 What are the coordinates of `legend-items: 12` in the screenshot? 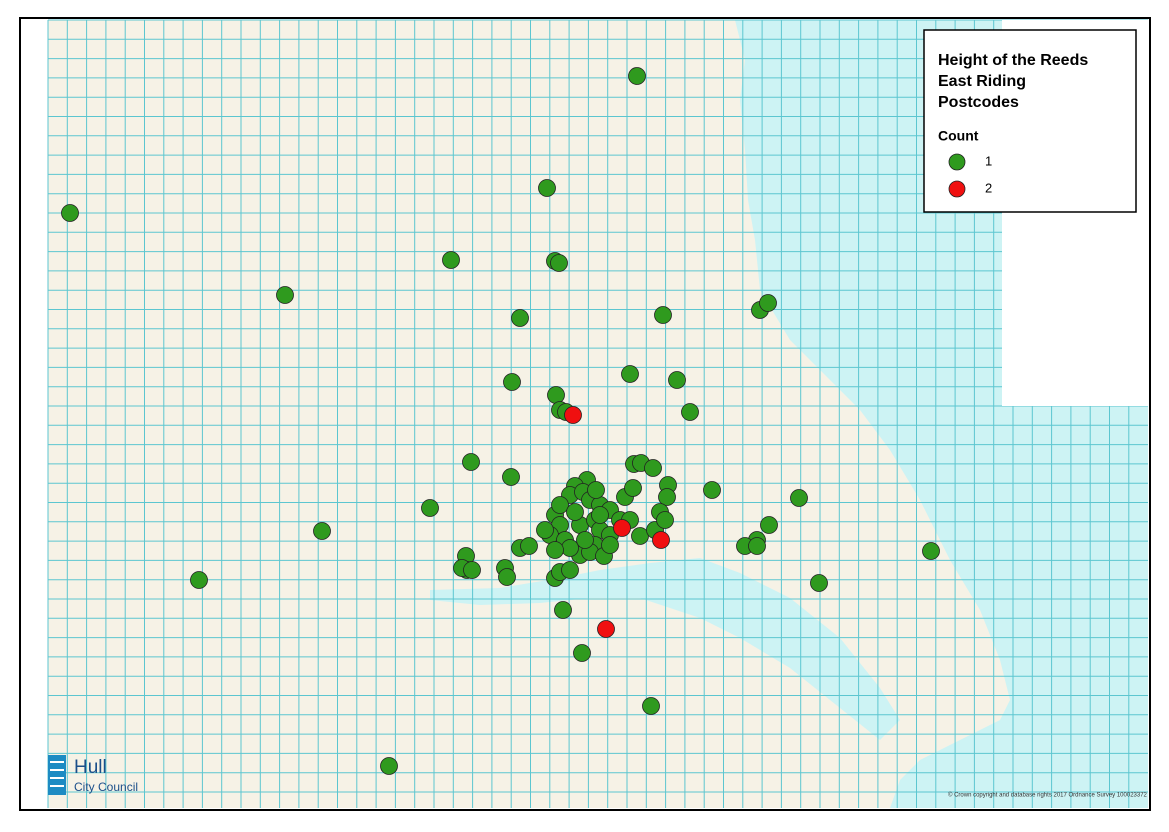 It's located at (970, 175).